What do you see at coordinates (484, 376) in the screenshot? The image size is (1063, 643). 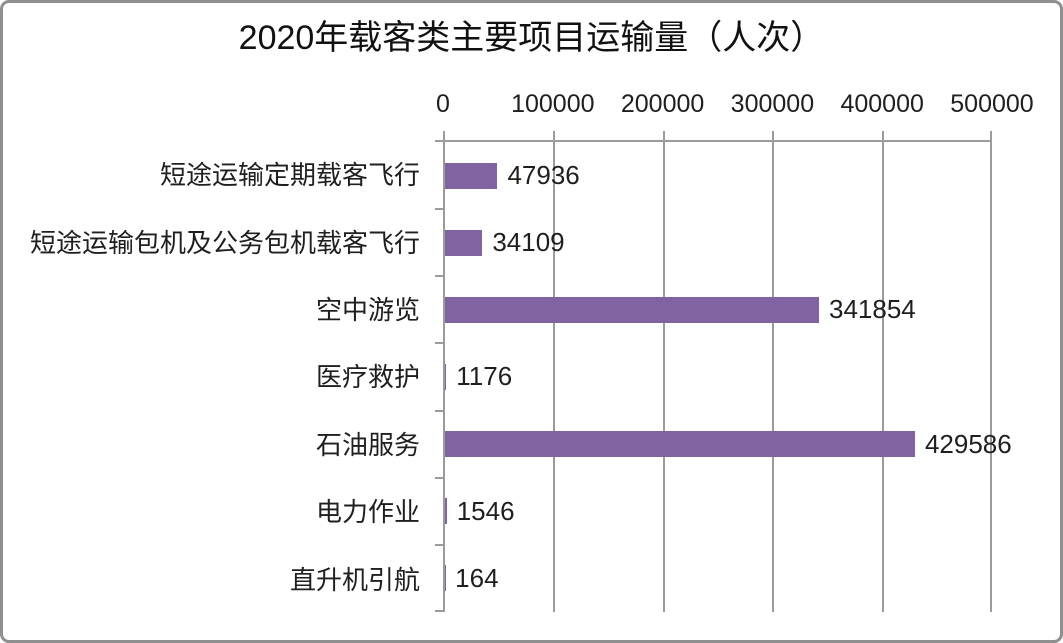 I see `value-label: 1176` at bounding box center [484, 376].